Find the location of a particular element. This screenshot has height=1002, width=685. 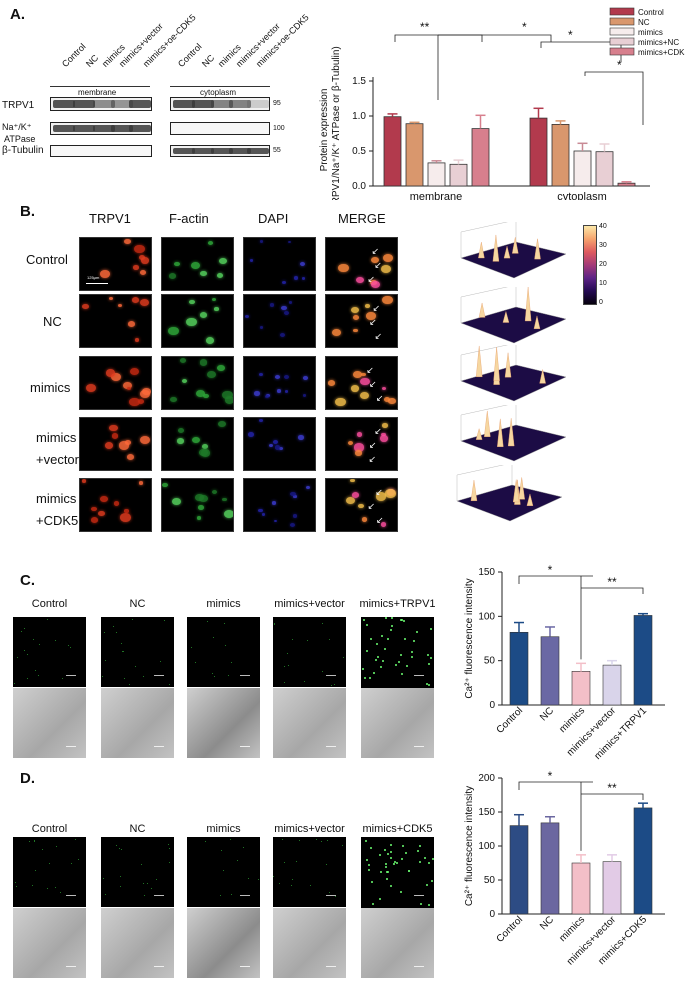

legend-label: mimics is located at coordinates (650, 32).